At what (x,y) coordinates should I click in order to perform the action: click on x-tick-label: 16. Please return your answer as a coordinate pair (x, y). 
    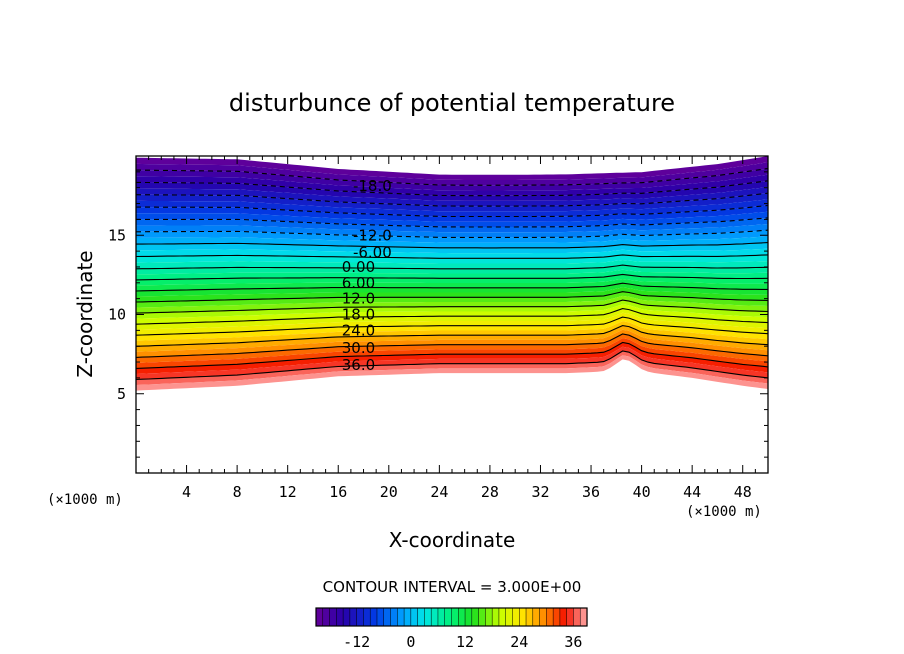
    Looking at the image, I should click on (338, 492).